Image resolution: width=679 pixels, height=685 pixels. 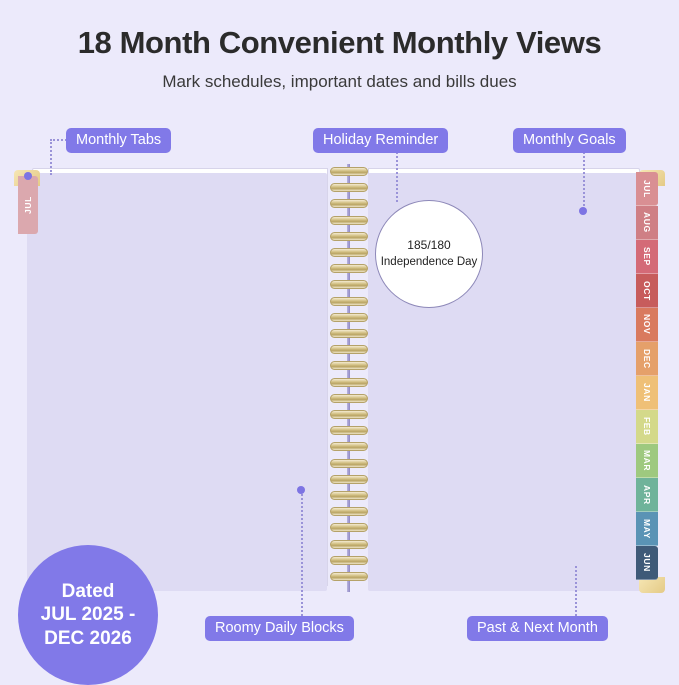 What do you see at coordinates (584, 181) in the screenshot?
I see `connector-goals-v` at bounding box center [584, 181].